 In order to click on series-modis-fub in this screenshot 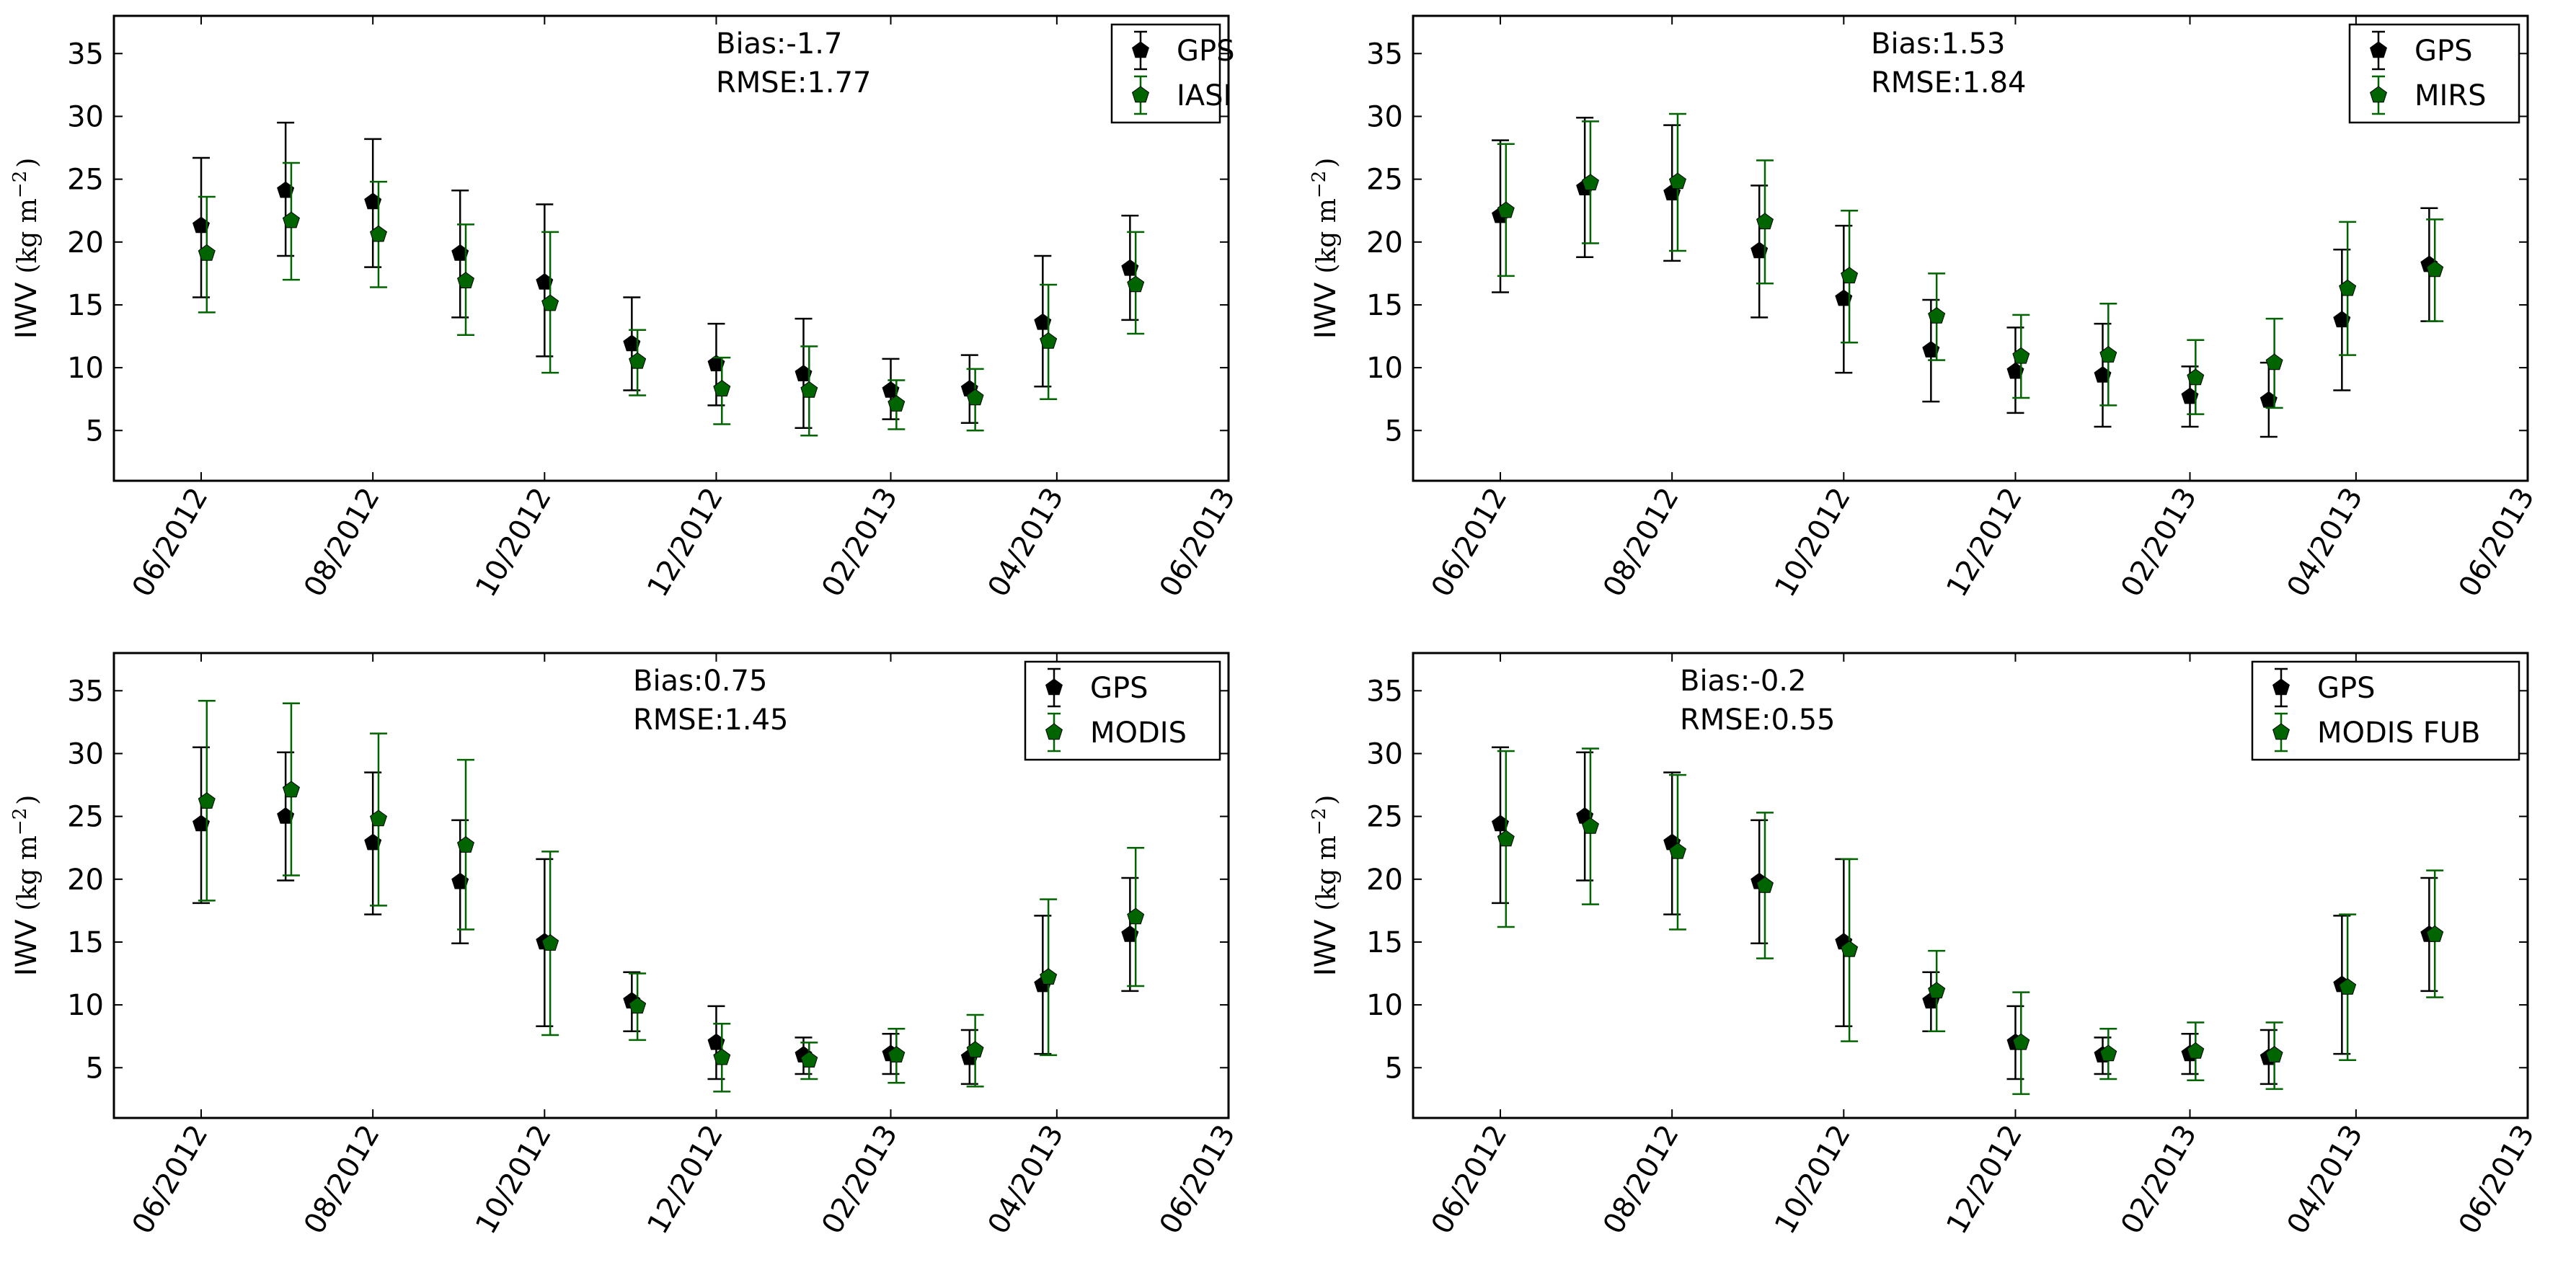, I will do `click(1970, 921)`.